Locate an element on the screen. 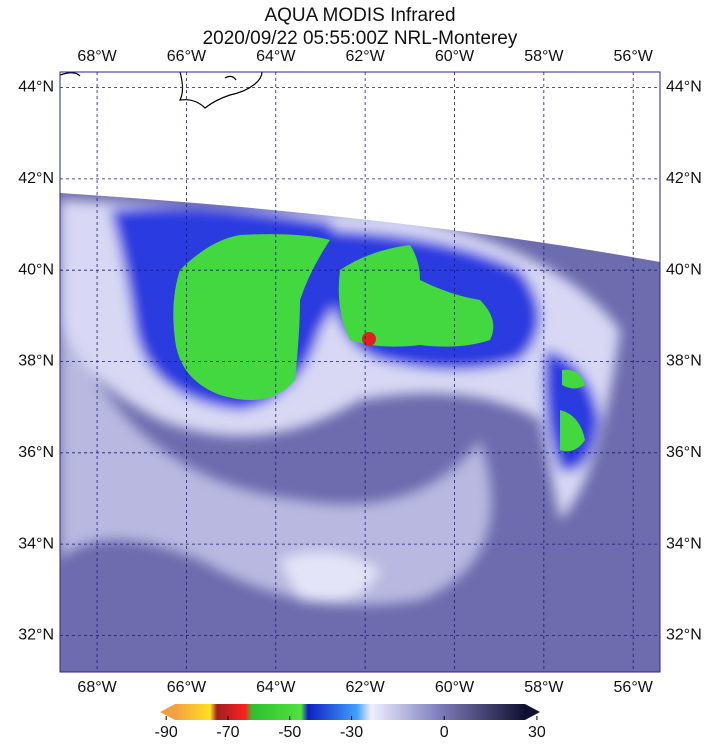  colorbar-tick-label: -30 is located at coordinates (351, 732).